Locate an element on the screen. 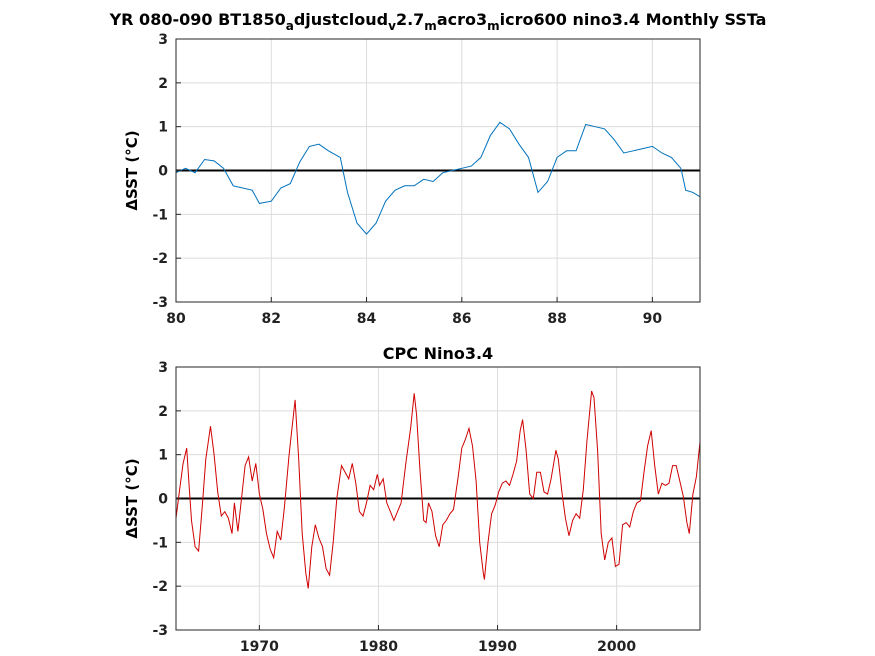 The height and width of the screenshot is (656, 875). title-segment: YR 080-090 BT1850 is located at coordinates (197, 19).